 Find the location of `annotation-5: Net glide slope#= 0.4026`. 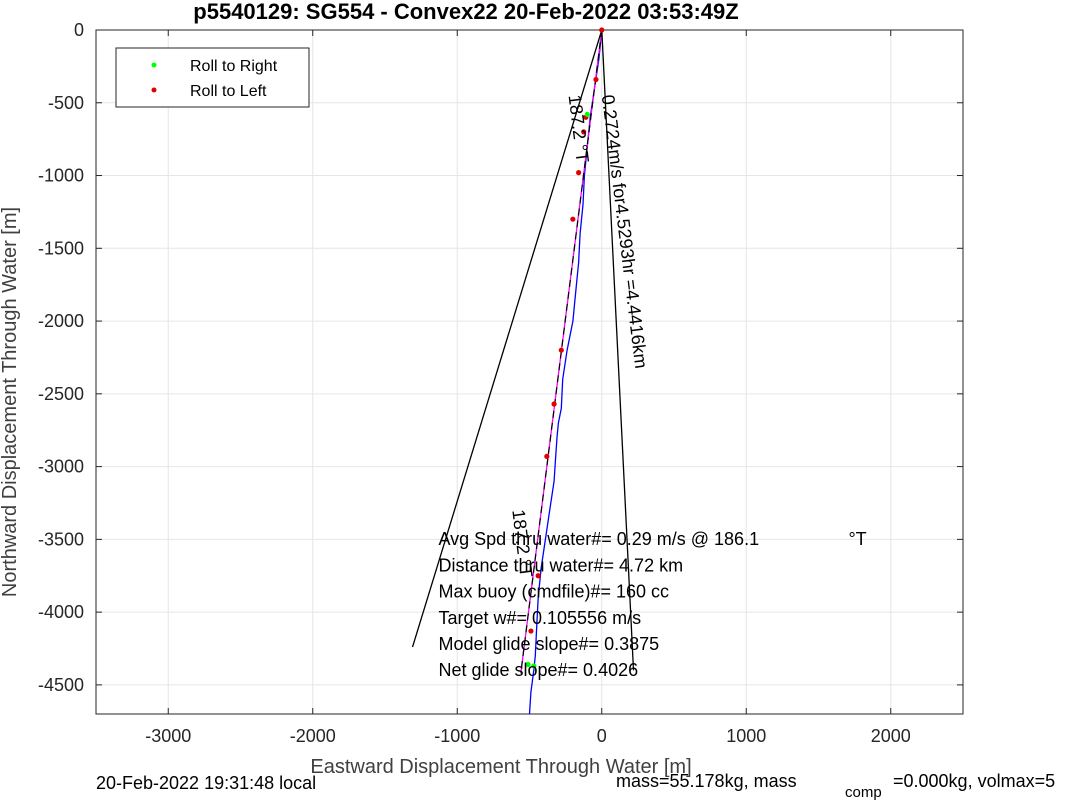

annotation-5: Net glide slope#= 0.4026 is located at coordinates (538, 670).